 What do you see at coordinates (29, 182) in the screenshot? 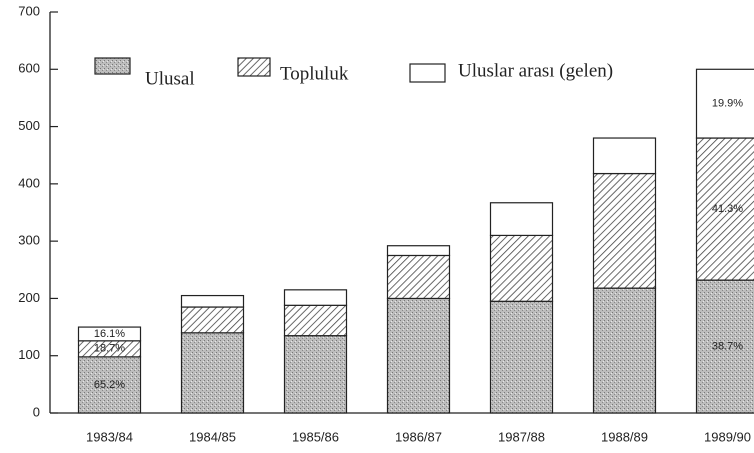
I see `y-tick-label: 400` at bounding box center [29, 182].